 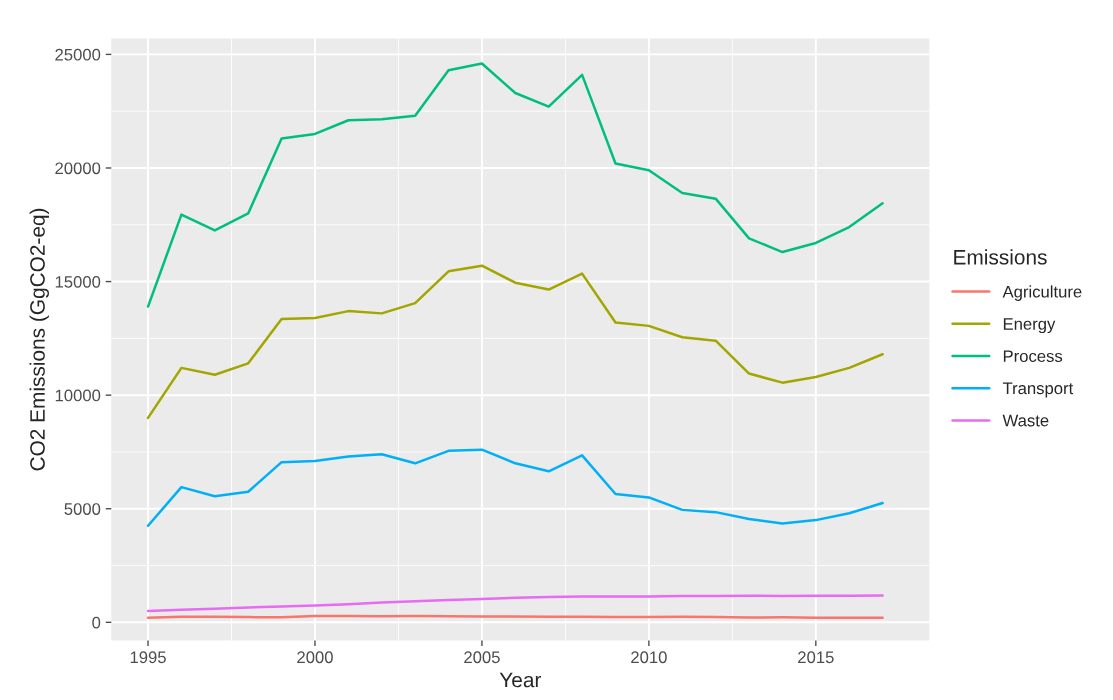 I want to click on legend-label: Transport, so click(x=1038, y=390).